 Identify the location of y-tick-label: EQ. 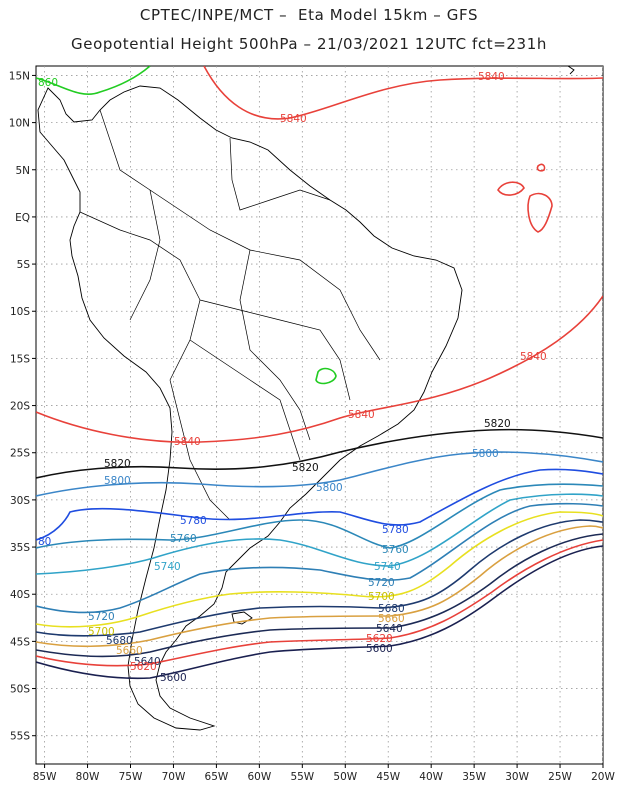
(22, 218).